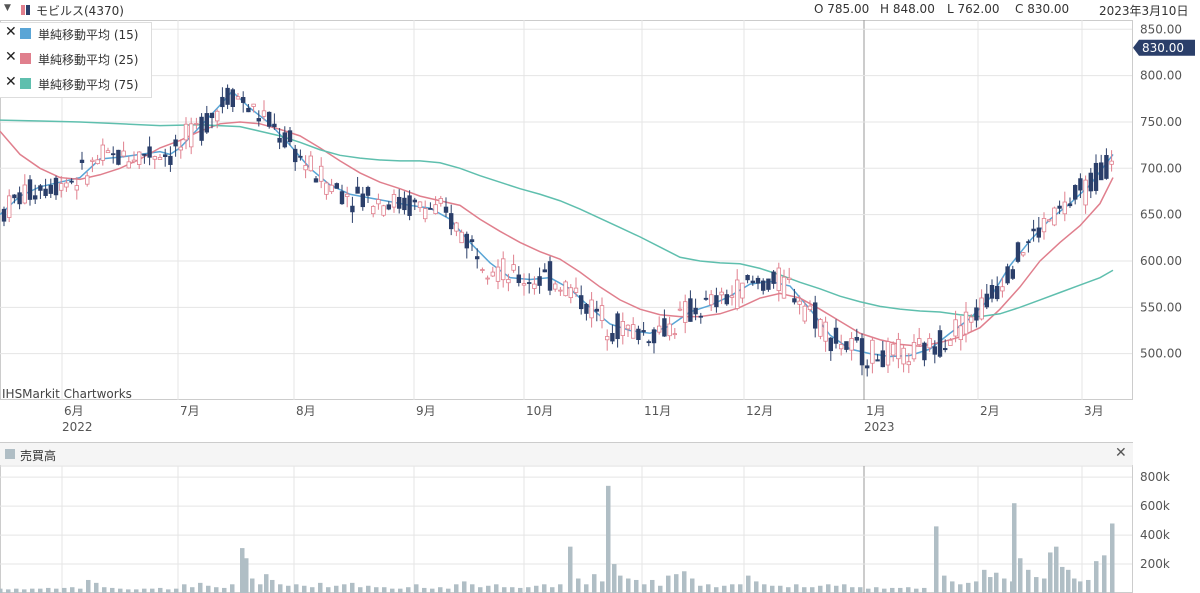  What do you see at coordinates (74, 411) in the screenshot?
I see `x-tick-label: 6月` at bounding box center [74, 411].